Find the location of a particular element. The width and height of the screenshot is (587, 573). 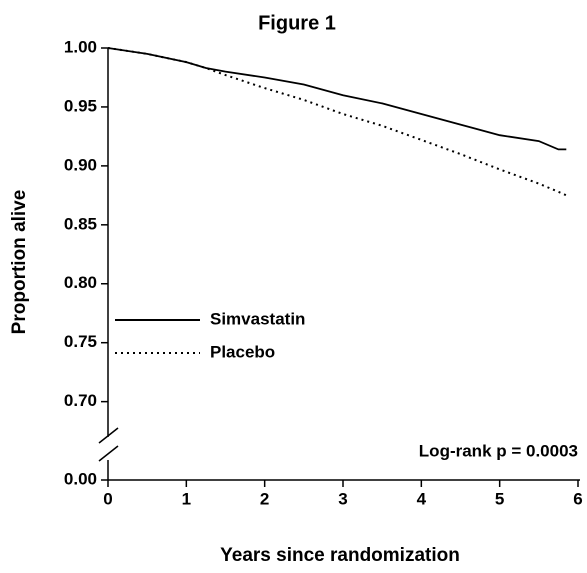

y-tick-label: 0.90 is located at coordinates (80, 164).